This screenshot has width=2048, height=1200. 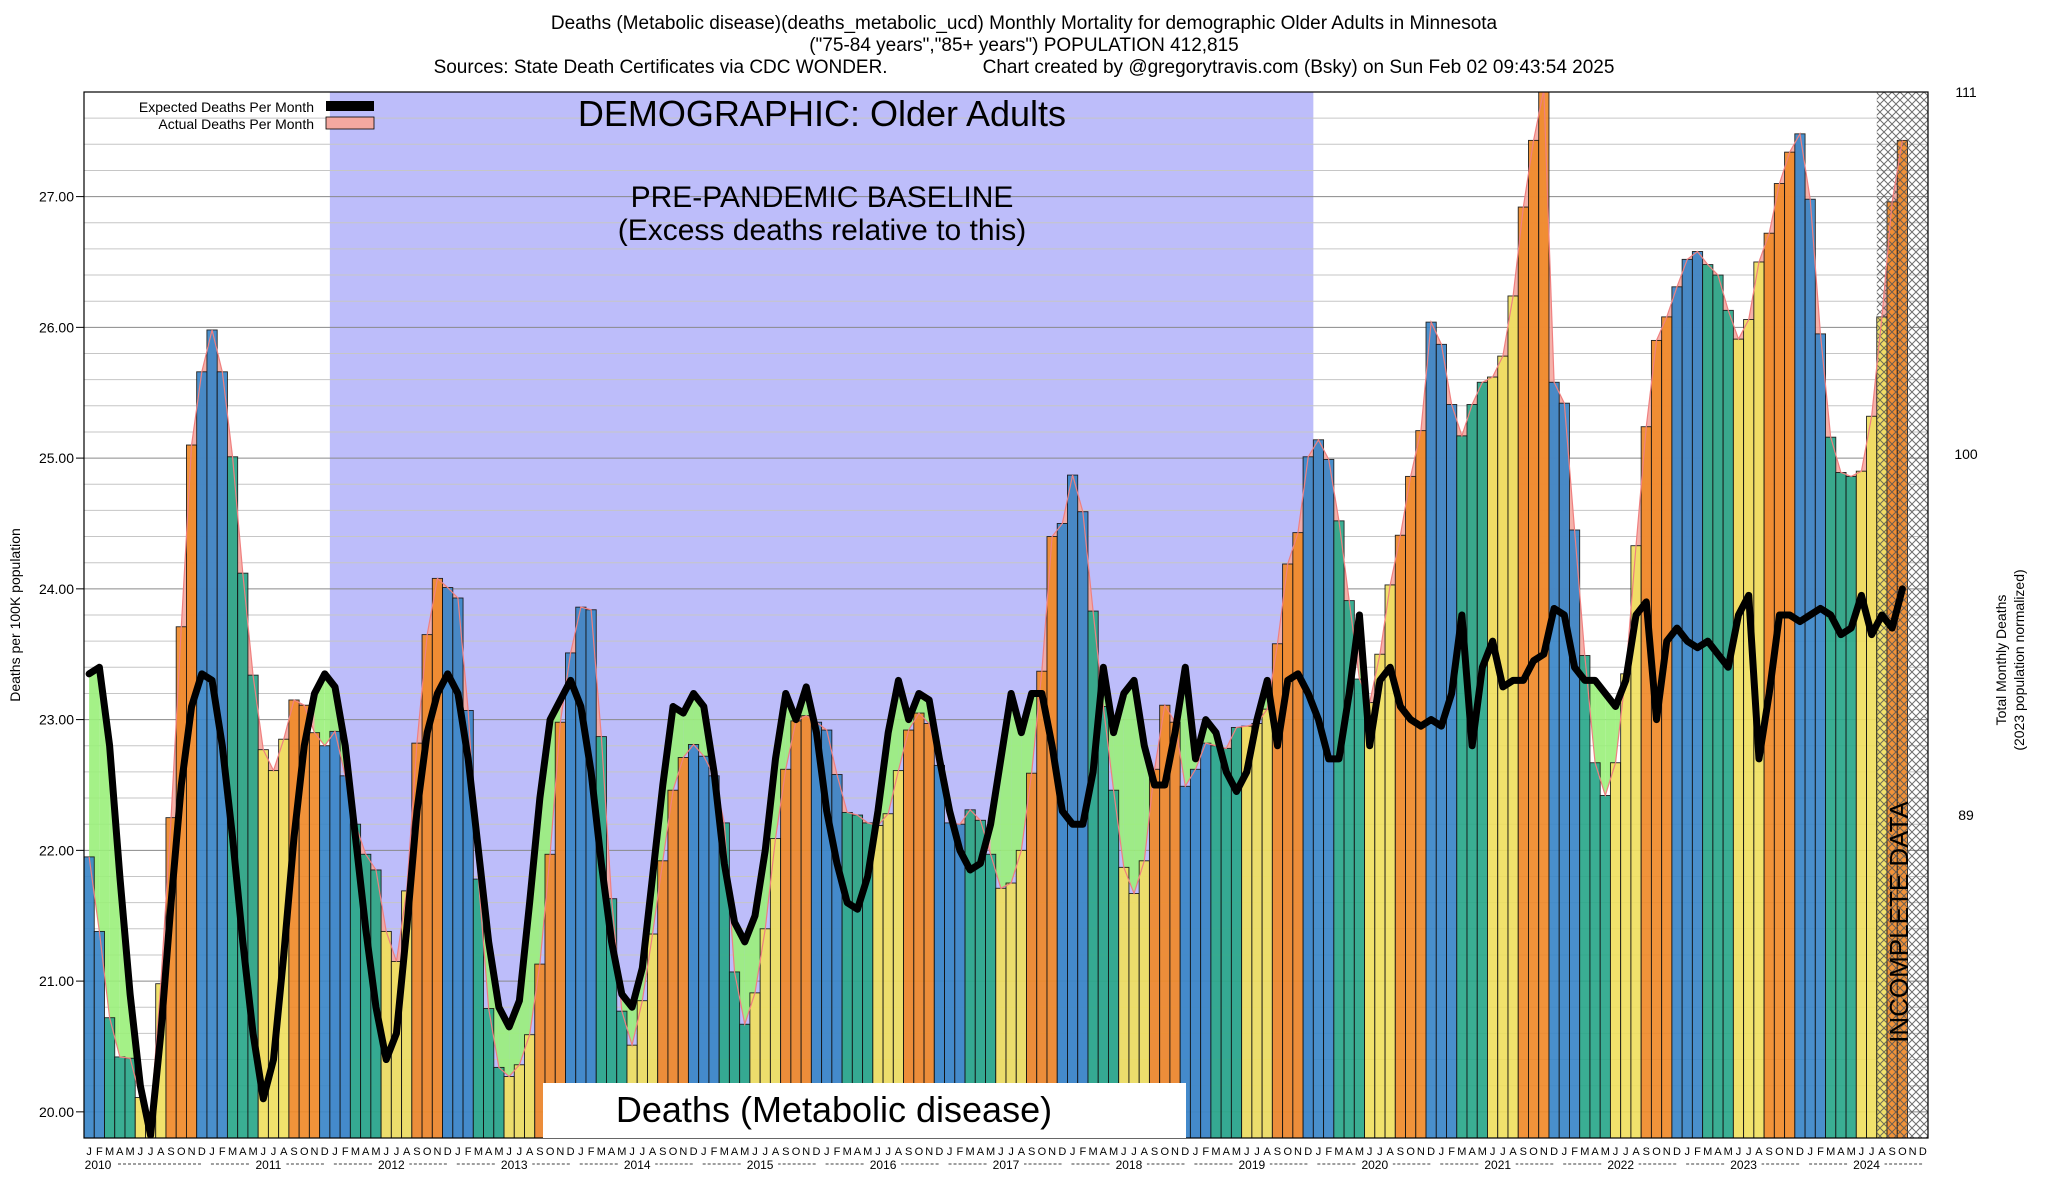 I want to click on incomplete-data-label: INCOMPLETE DATA, so click(x=1899, y=921).